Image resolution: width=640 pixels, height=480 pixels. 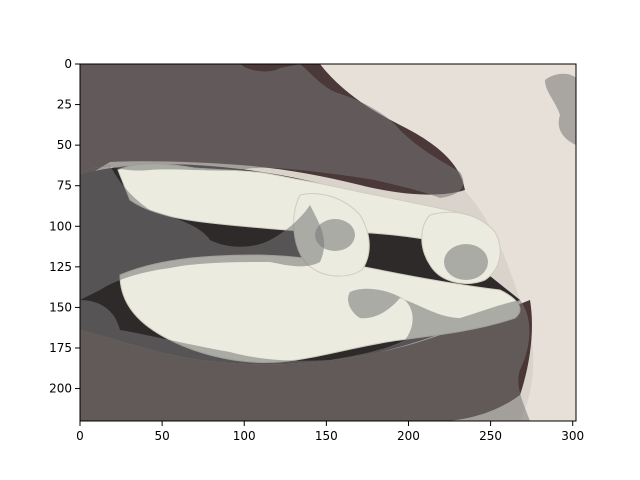 What do you see at coordinates (60, 267) in the screenshot?
I see `y-tick-label: 125` at bounding box center [60, 267].